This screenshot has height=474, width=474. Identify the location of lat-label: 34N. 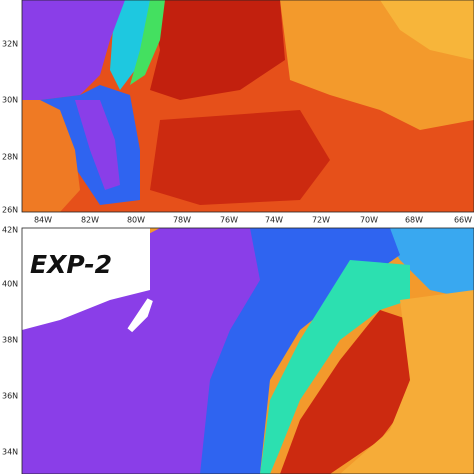
(10, 452).